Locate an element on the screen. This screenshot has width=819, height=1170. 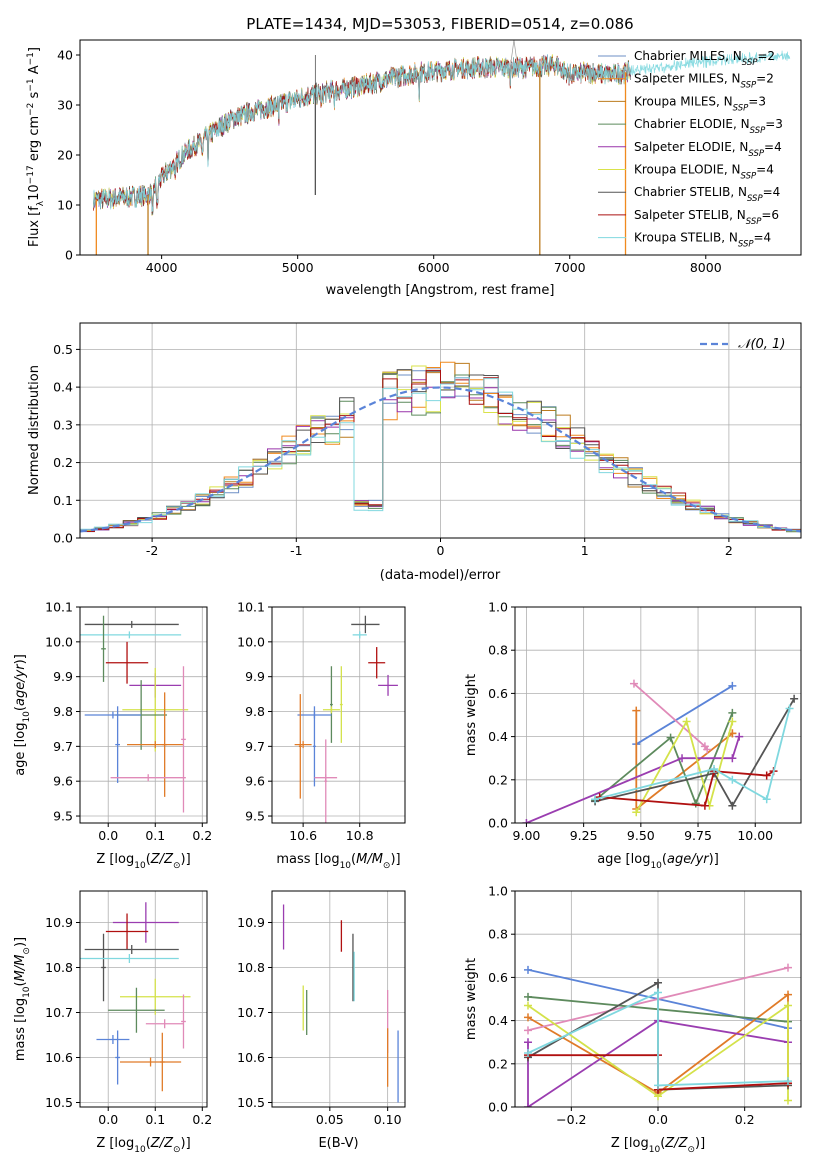
x-tick-label: 0.0 is located at coordinates (658, 1119).